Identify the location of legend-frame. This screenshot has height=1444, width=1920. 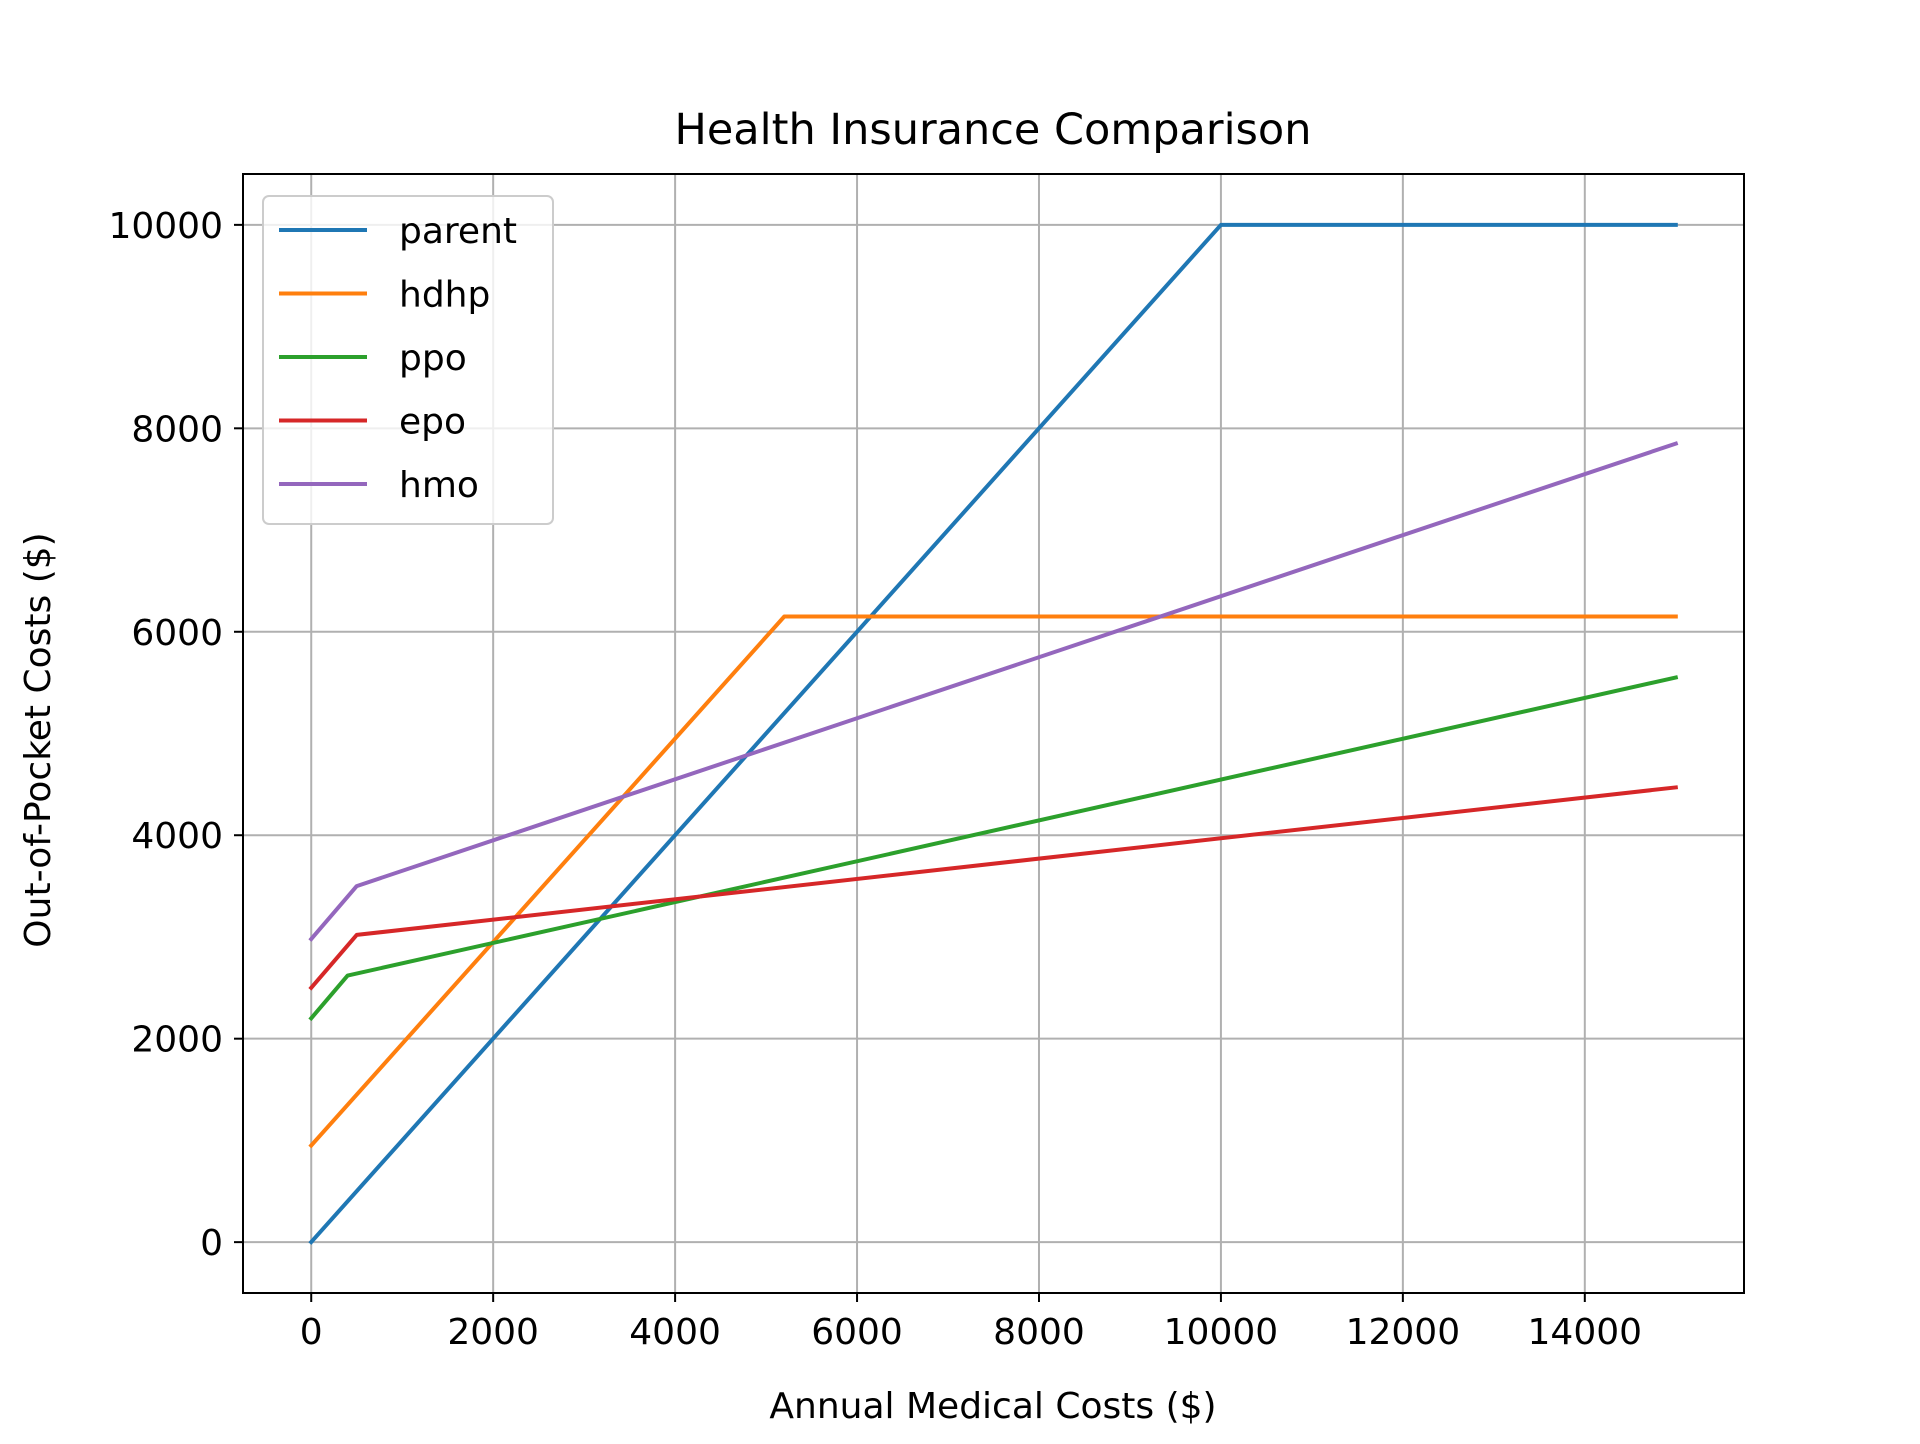
(408, 360).